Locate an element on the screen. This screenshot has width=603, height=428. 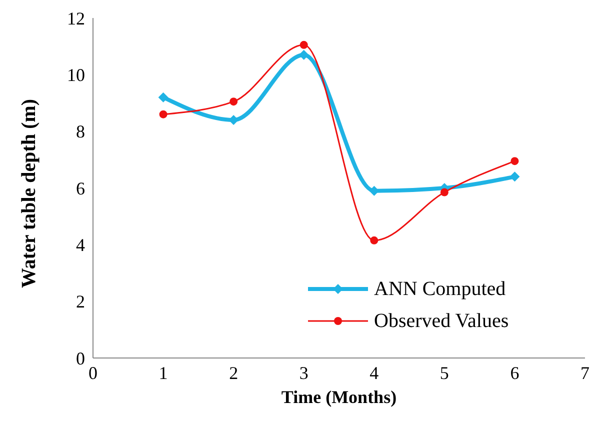
y-tick-label: 0 is located at coordinates (80, 358).